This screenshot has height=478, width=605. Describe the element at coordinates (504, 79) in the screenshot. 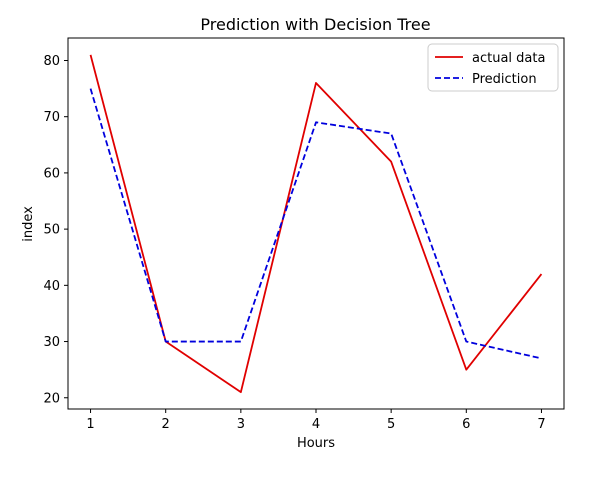

I see `legend-label-prediction: Prediction` at that location.